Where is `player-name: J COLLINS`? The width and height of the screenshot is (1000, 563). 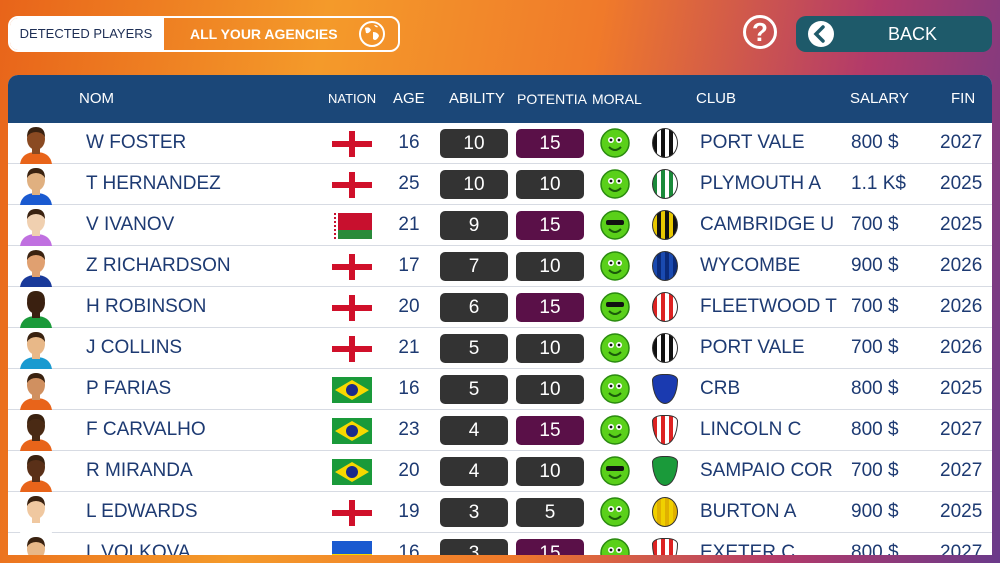
player-name: J COLLINS is located at coordinates (134, 347).